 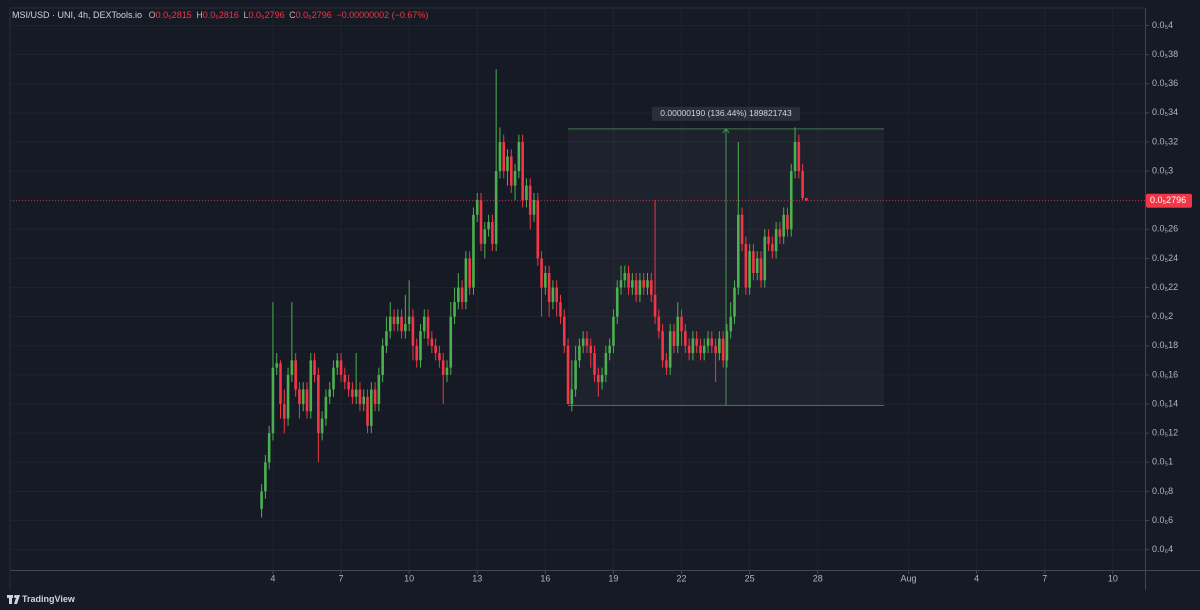 I want to click on y-tick-label: 0.0₆8, so click(x=1162, y=491).